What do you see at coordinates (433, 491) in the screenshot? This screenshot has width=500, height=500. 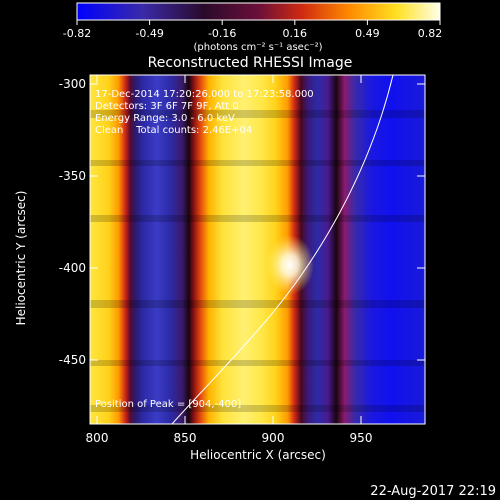 I see `footer-timestamp: 22-Aug-2017 22:19` at bounding box center [433, 491].